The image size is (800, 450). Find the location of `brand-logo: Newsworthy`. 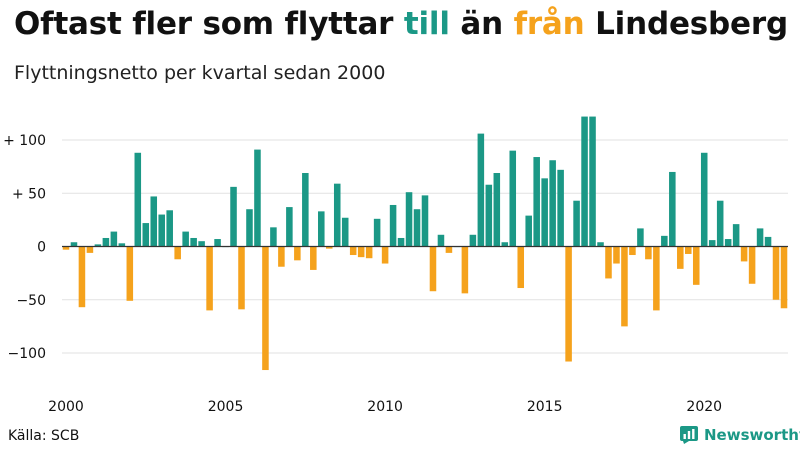

brand-logo: Newsworthy is located at coordinates (740, 435).